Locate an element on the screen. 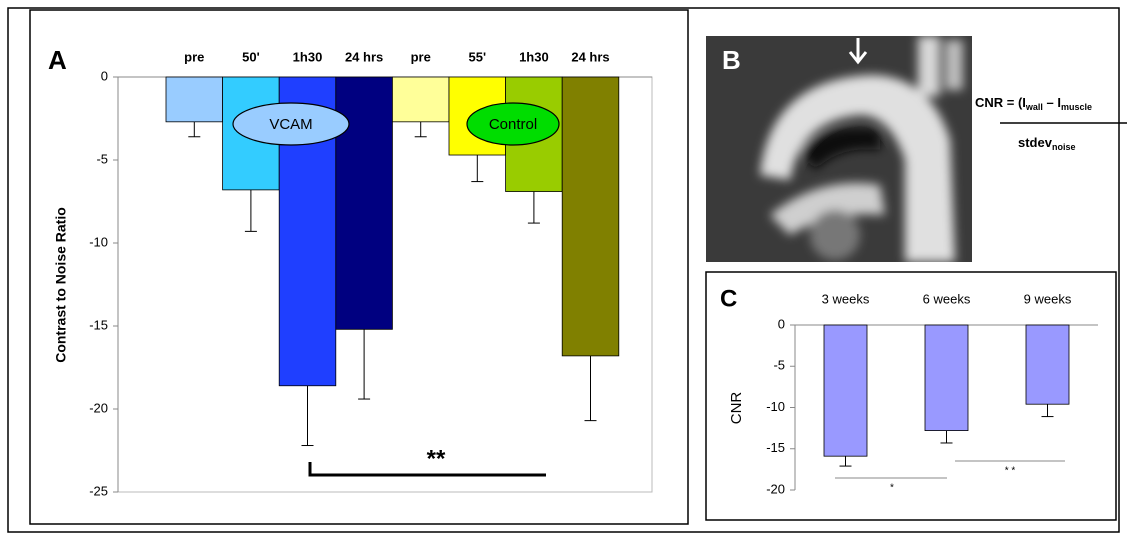 The image size is (1127, 545). panel-label: B is located at coordinates (731, 60).